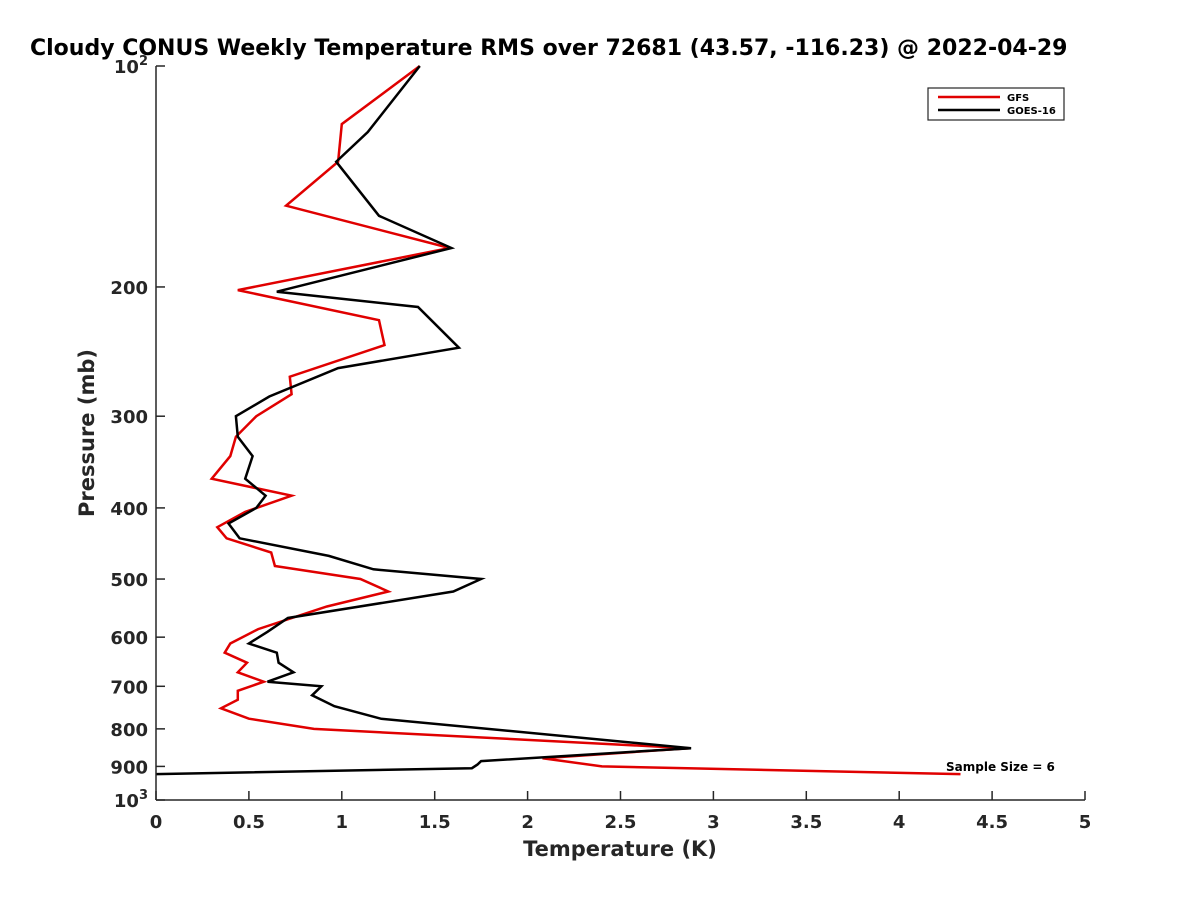 The image size is (1200, 900). Describe the element at coordinates (129, 638) in the screenshot. I see `y-tick-label: 600` at that location.